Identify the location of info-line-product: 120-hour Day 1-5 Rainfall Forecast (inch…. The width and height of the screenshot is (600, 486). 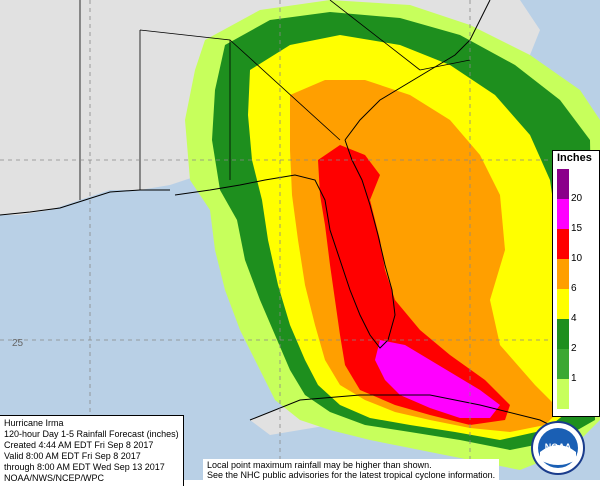
(91, 434).